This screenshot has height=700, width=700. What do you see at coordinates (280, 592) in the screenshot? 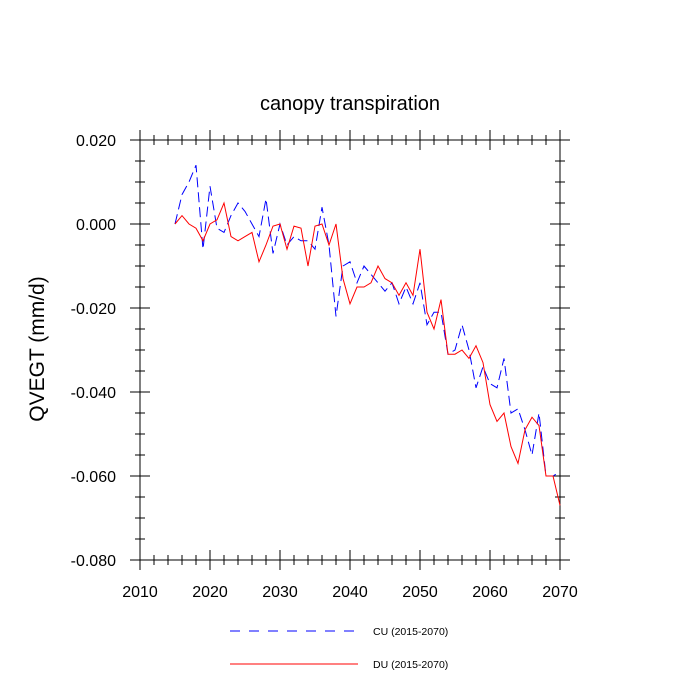
I see `x-tick-label: 2030` at bounding box center [280, 592].